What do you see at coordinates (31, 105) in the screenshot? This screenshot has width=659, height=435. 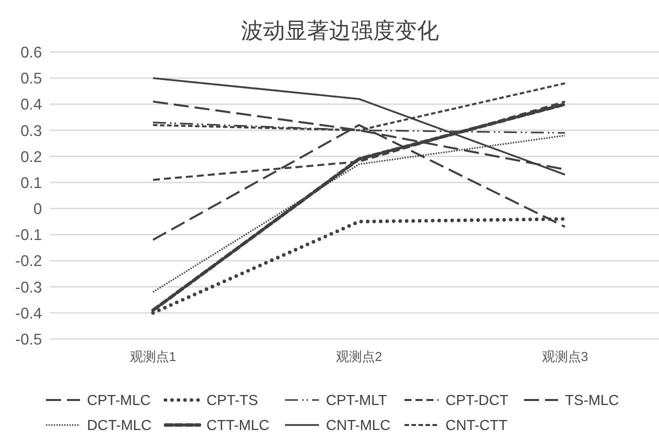 I see `y-tick-label: 0.4` at bounding box center [31, 105].